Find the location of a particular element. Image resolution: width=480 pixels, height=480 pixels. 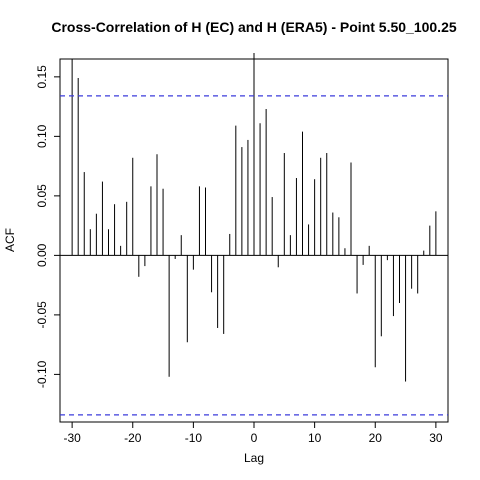

x-tick-label: 0 is located at coordinates (254, 438).